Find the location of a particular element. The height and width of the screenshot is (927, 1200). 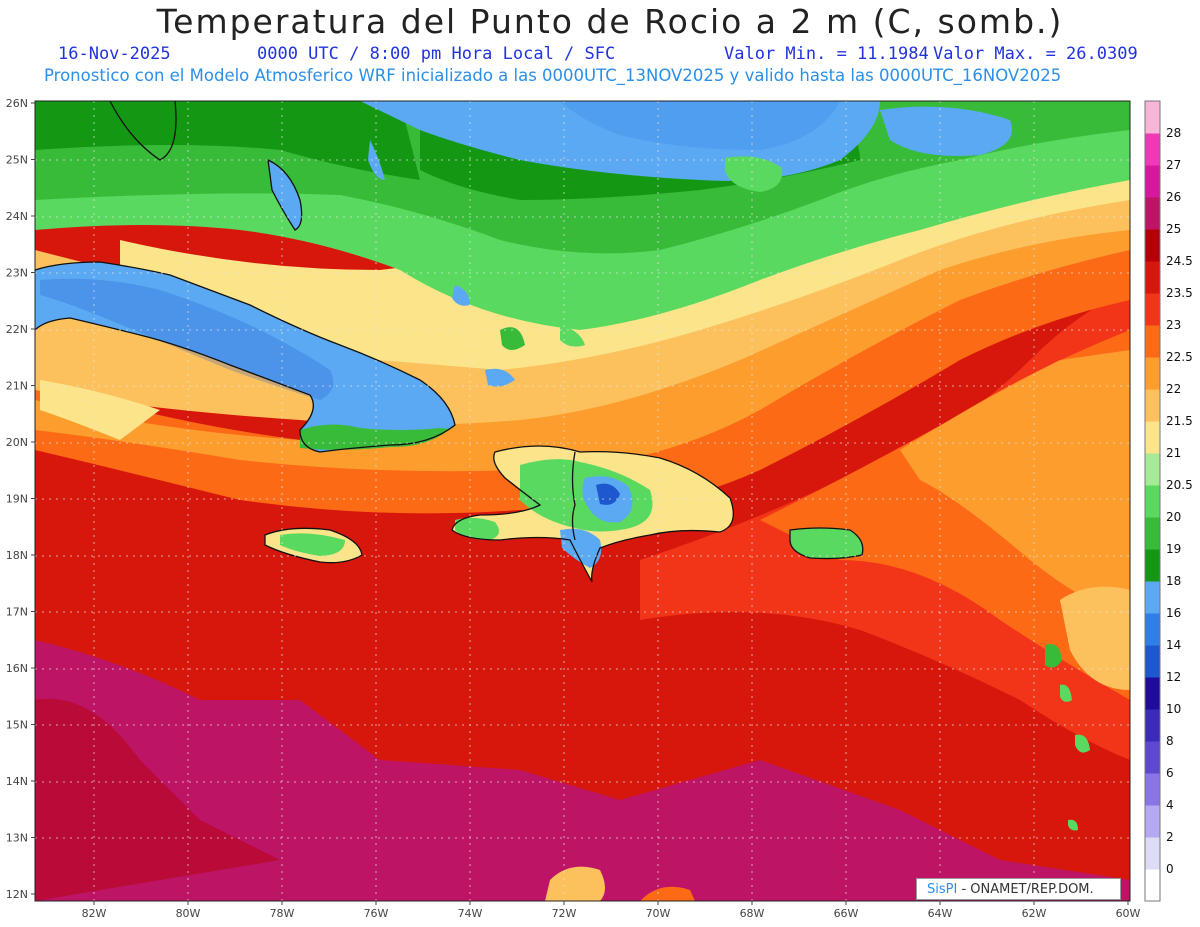

max-value: Valor Max. = 26.0309 is located at coordinates (1035, 54).